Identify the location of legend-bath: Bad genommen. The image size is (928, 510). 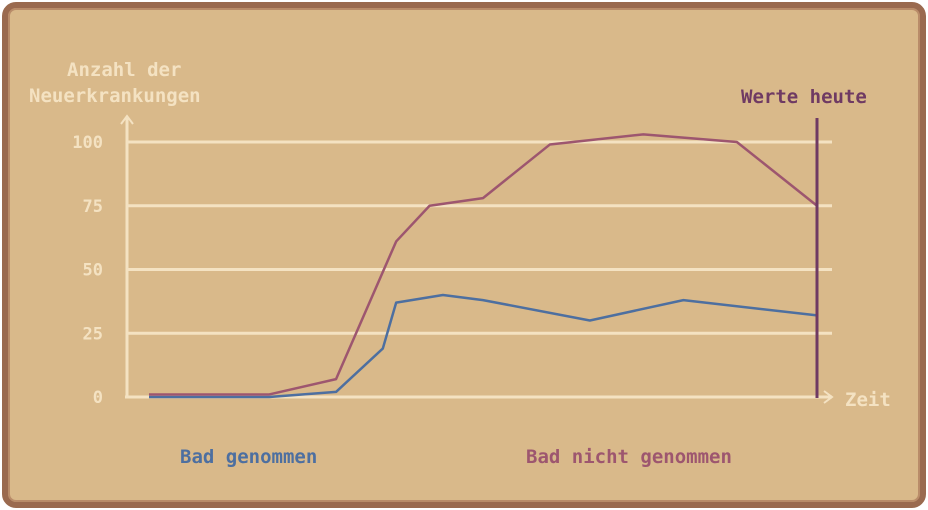
(248, 457).